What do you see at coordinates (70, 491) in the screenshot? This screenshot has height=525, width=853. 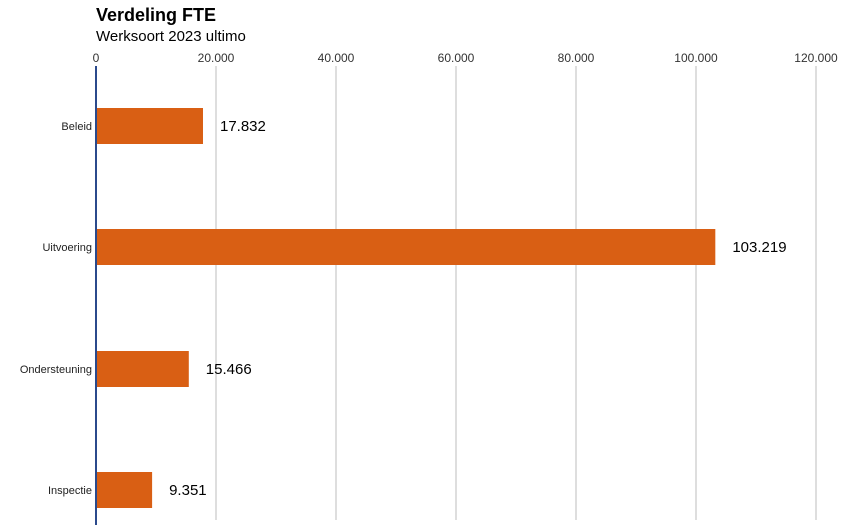 I see `category-label: Inspectie` at bounding box center [70, 491].